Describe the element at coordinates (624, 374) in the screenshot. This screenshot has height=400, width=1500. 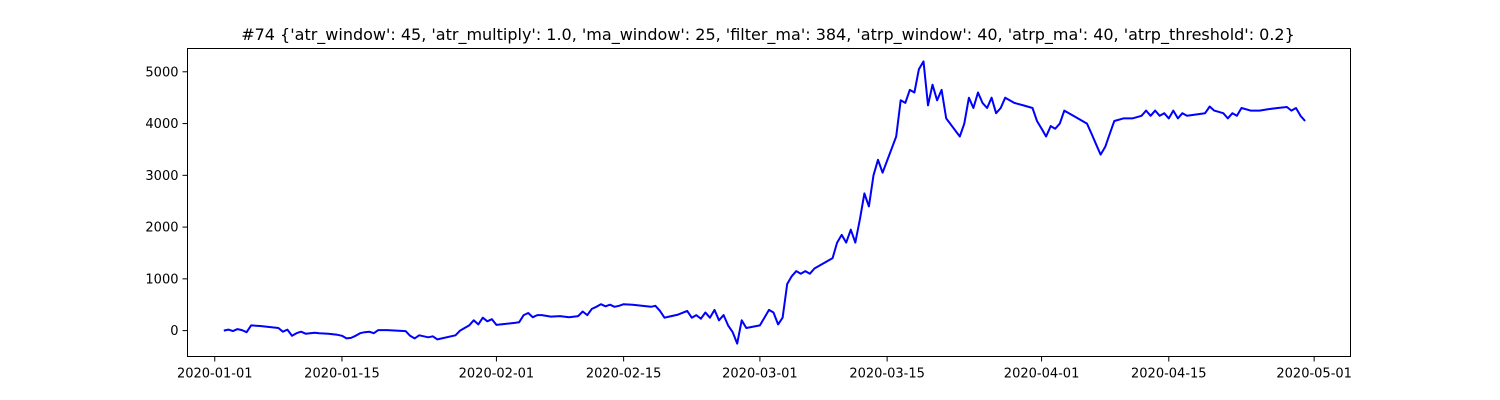
I see `x-tick-label: 2020-02-15` at that location.